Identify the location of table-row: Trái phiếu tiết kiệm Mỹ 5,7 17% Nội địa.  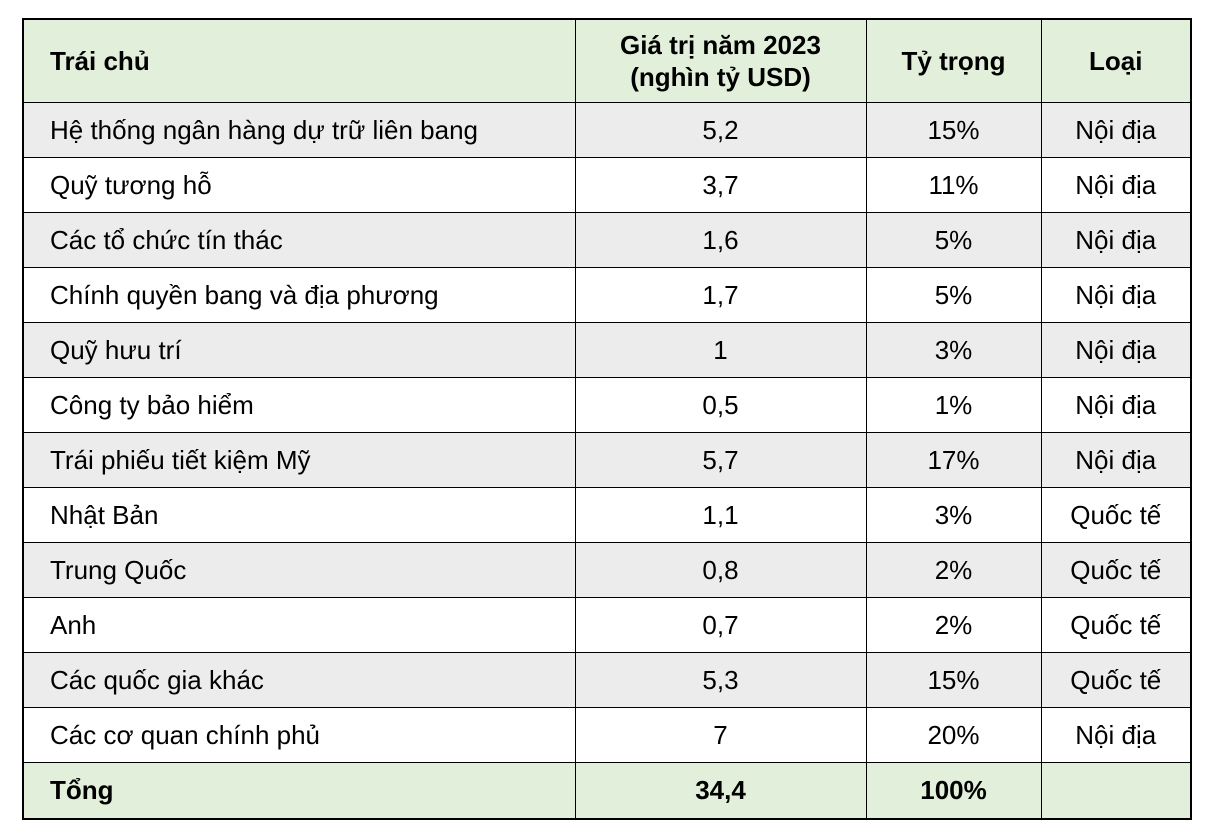
(607, 460).